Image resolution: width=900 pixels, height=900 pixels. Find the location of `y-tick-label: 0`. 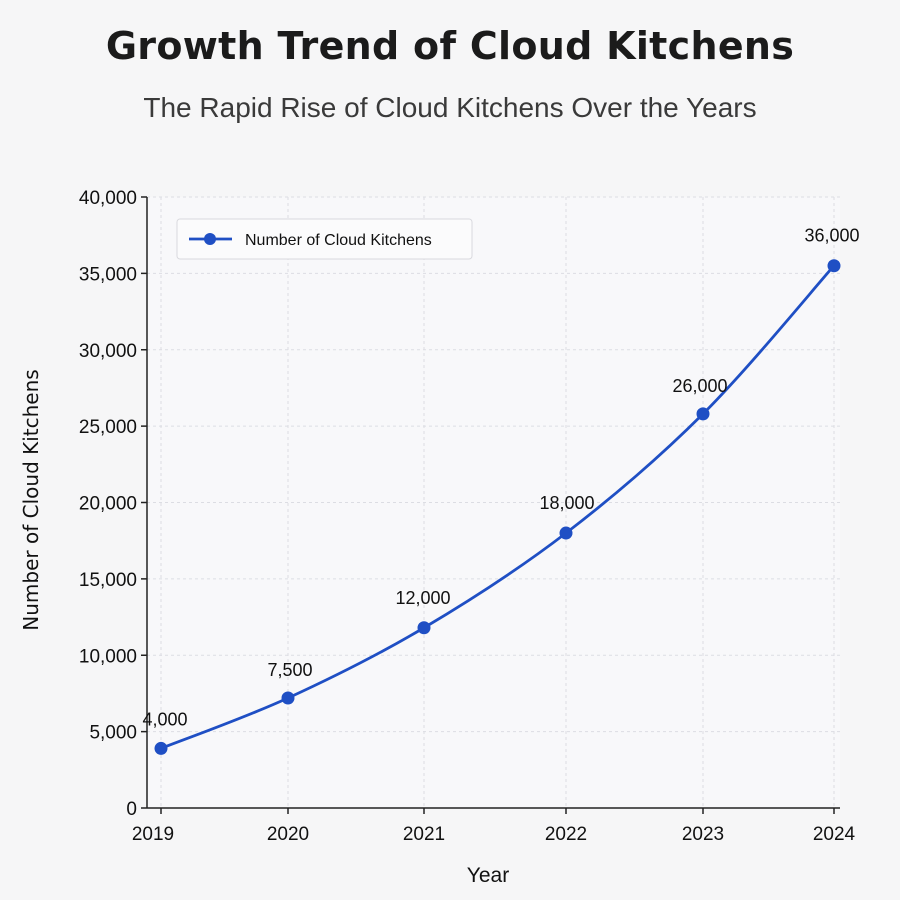

y-tick-label: 0 is located at coordinates (131, 809).